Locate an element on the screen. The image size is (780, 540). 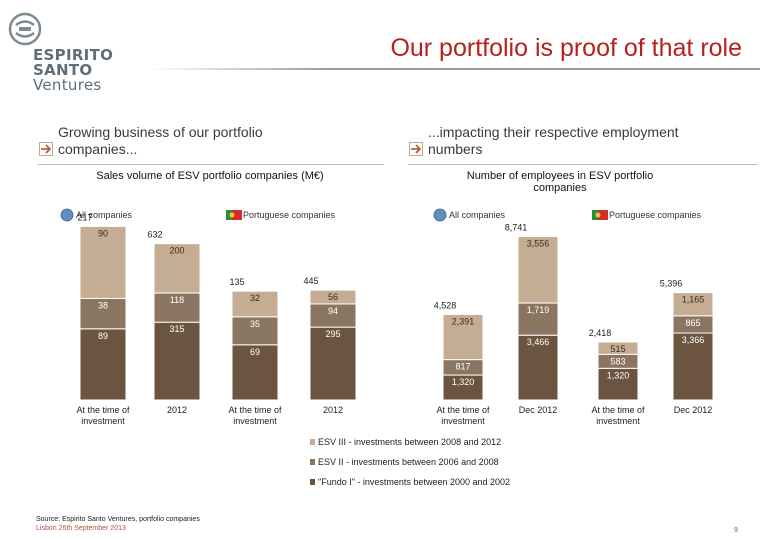
sales-total-label: 445 is located at coordinates (310, 281).